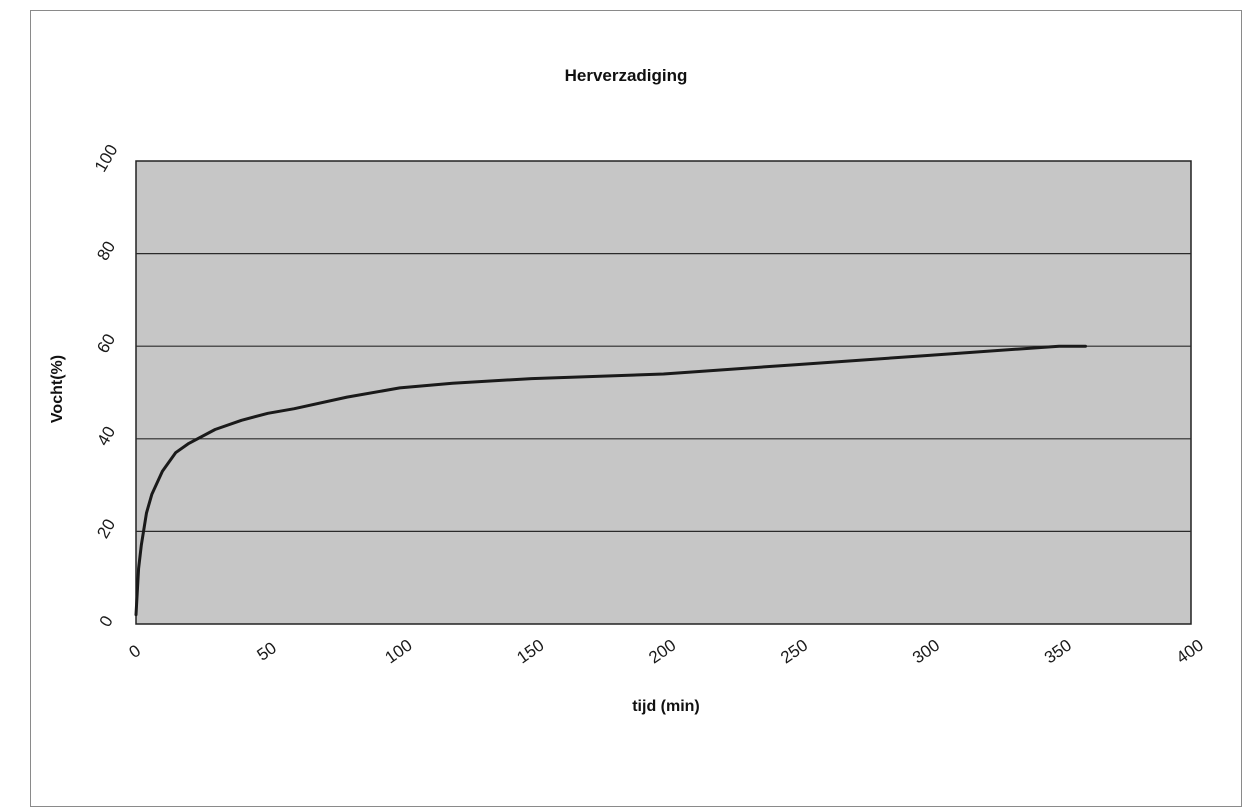 The width and height of the screenshot is (1243, 810). What do you see at coordinates (626, 75) in the screenshot?
I see `chart-title: Herverzadiging` at bounding box center [626, 75].